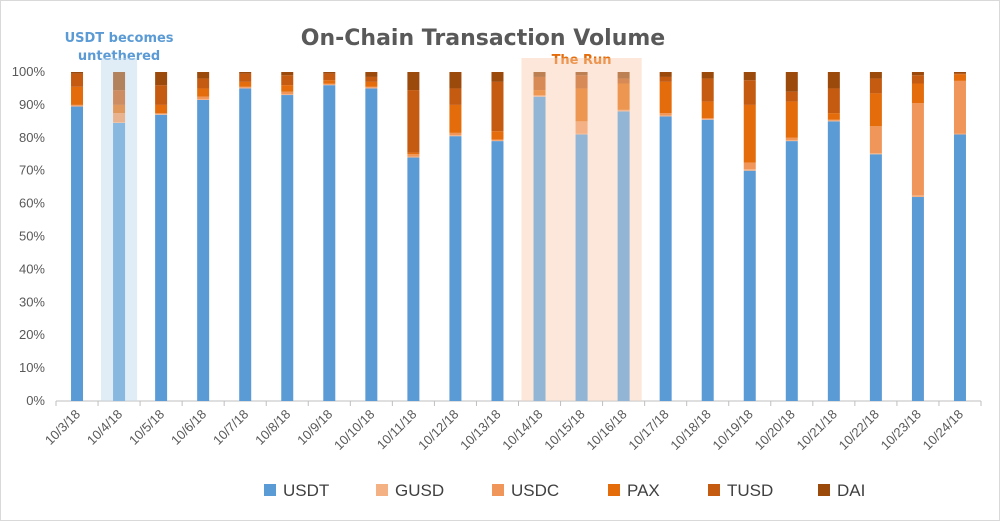 The height and width of the screenshot is (522, 1000). What do you see at coordinates (648, 430) in the screenshot?
I see `x-tick-label: 10/17/18` at bounding box center [648, 430].